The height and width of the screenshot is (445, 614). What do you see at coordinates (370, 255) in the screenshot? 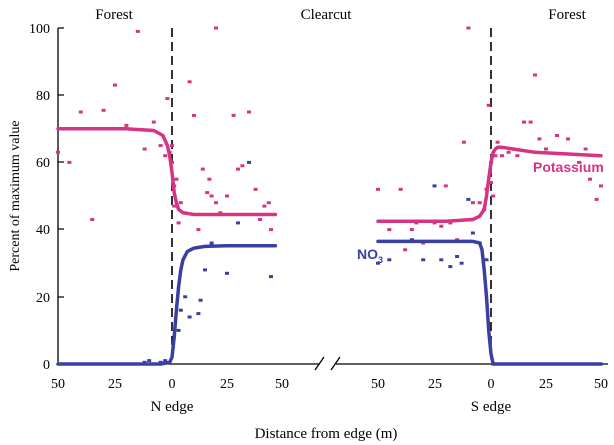
I see `series-label-no3: NO3` at bounding box center [370, 255].